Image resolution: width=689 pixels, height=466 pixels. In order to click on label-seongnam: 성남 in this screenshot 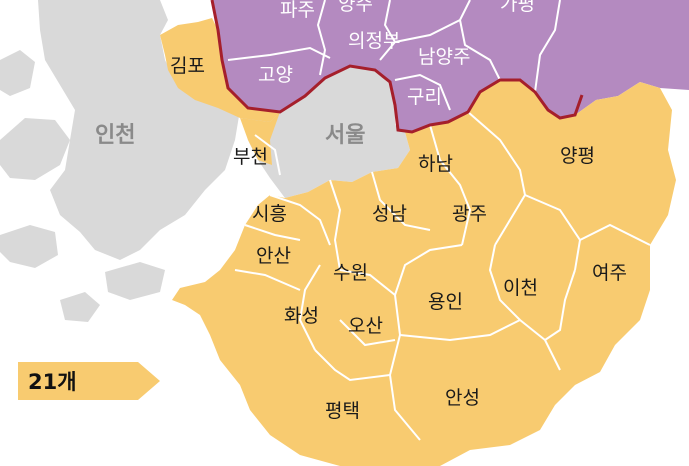, I will do `click(389, 214)`.